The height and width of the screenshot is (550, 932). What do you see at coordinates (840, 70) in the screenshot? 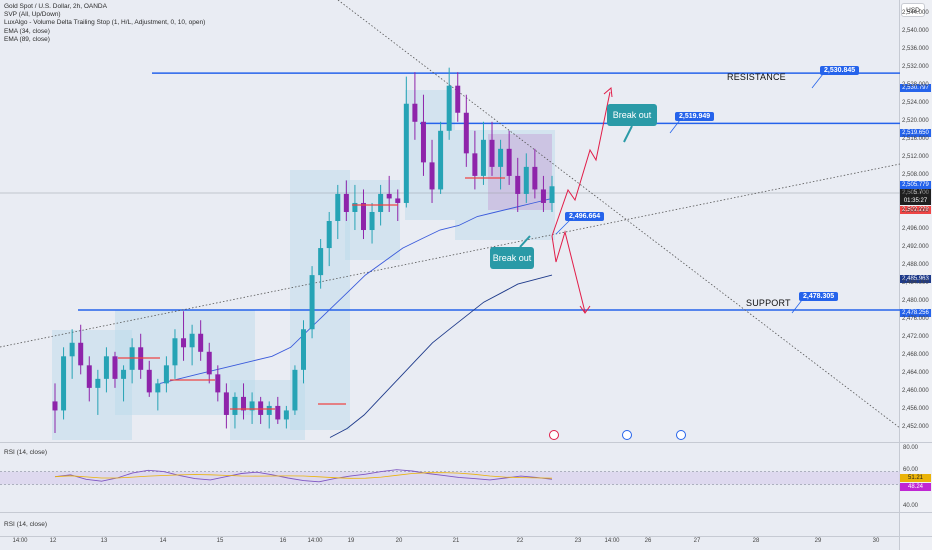
I see `resistance-price-tag: 2,530.845` at bounding box center [840, 70].